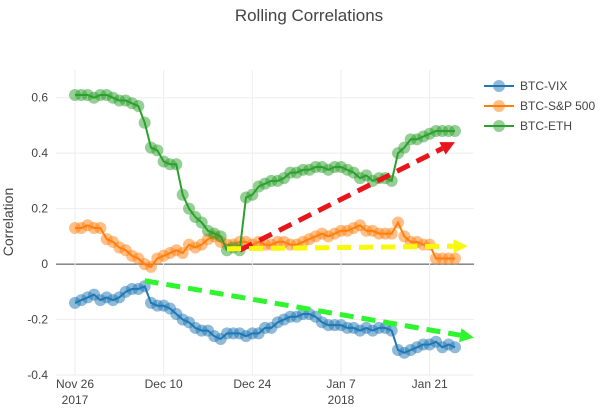 The height and width of the screenshot is (414, 602). Describe the element at coordinates (164, 384) in the screenshot. I see `x-tick-label: Dec 10` at that location.